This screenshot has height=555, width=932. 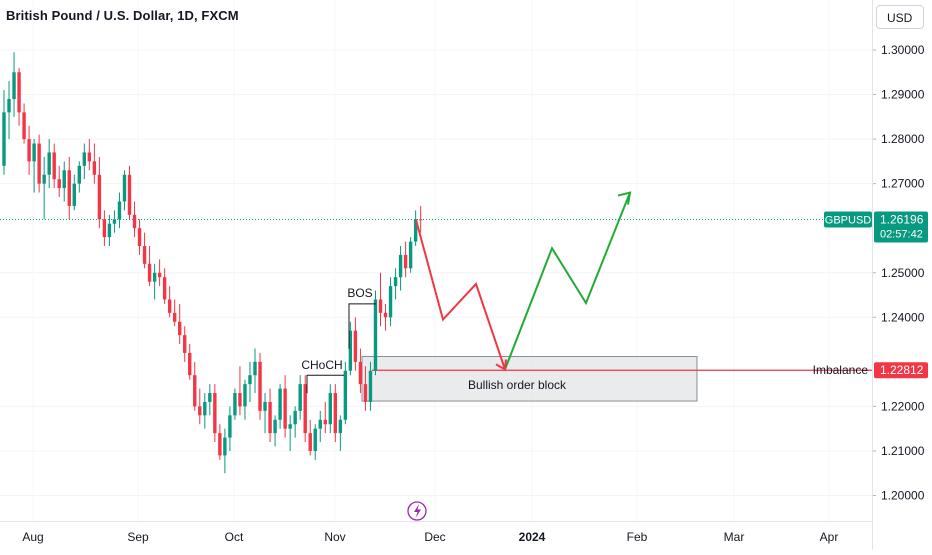 What do you see at coordinates (460, 294) in the screenshot?
I see `projection-down-leg` at bounding box center [460, 294].